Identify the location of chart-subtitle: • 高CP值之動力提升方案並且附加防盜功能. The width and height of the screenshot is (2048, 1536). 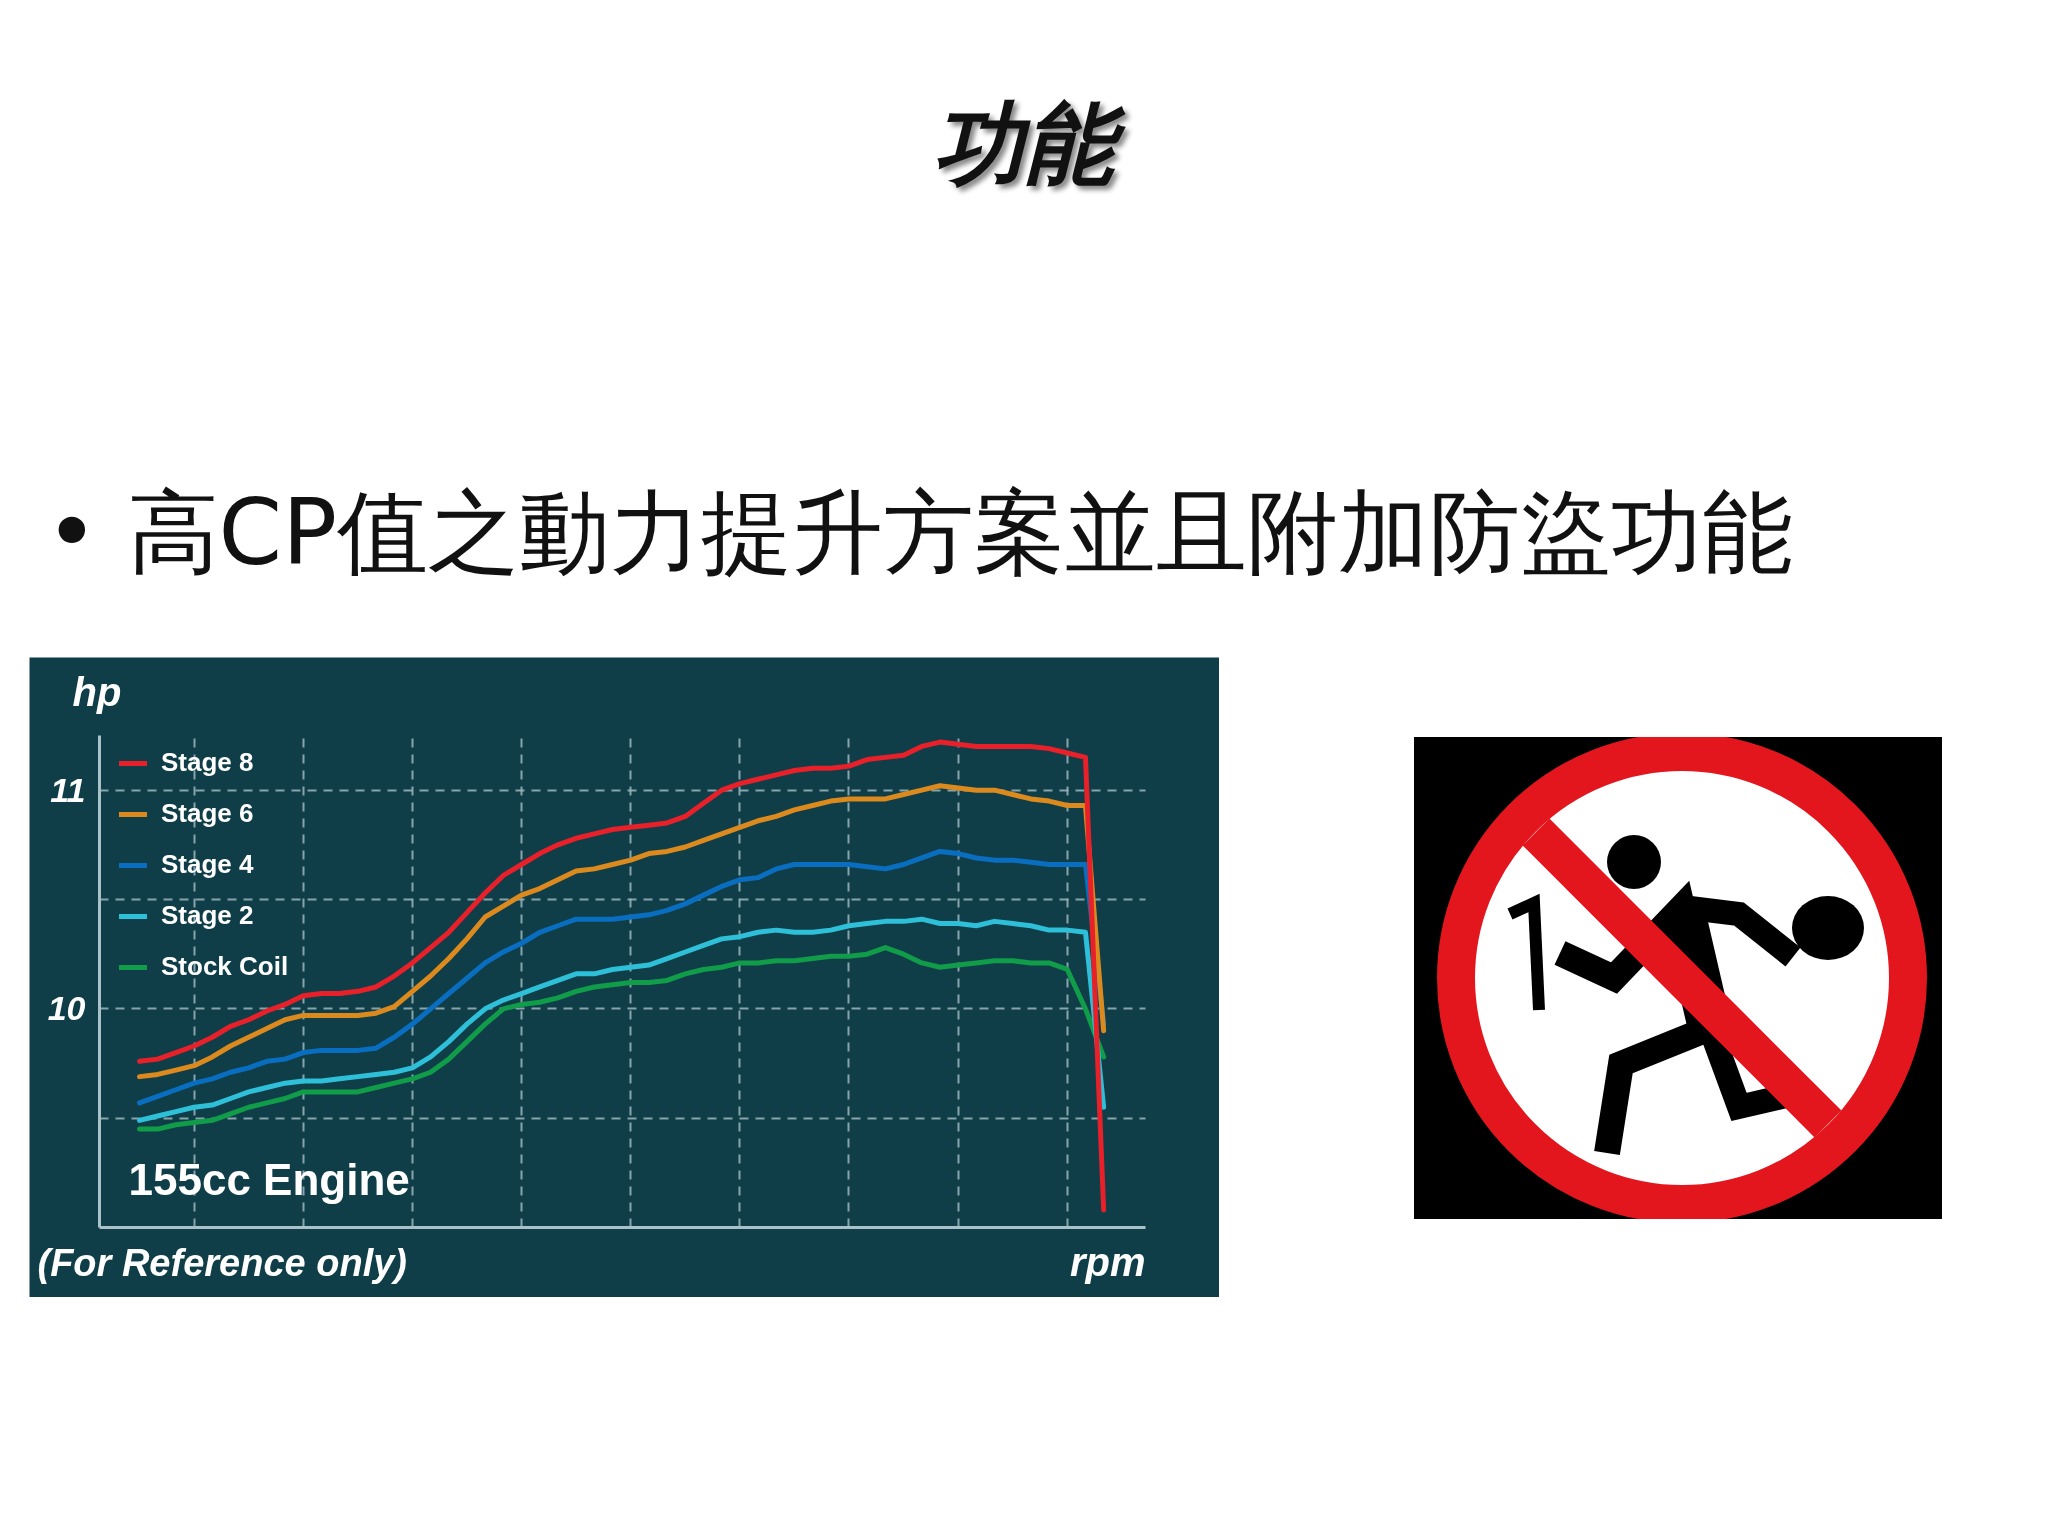
(919, 533).